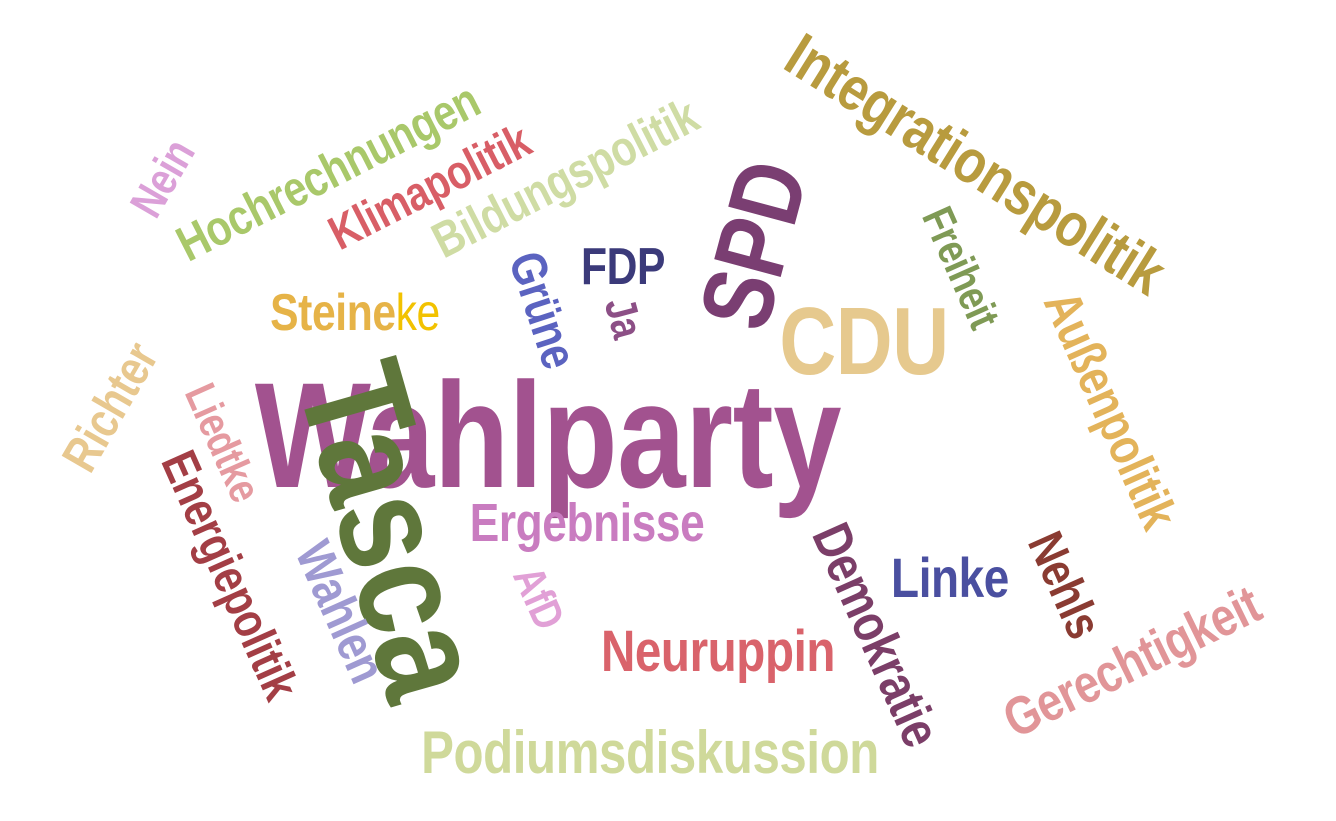  Describe the element at coordinates (548, 435) in the screenshot. I see `word-wahlparty: Wahlparty` at that location.